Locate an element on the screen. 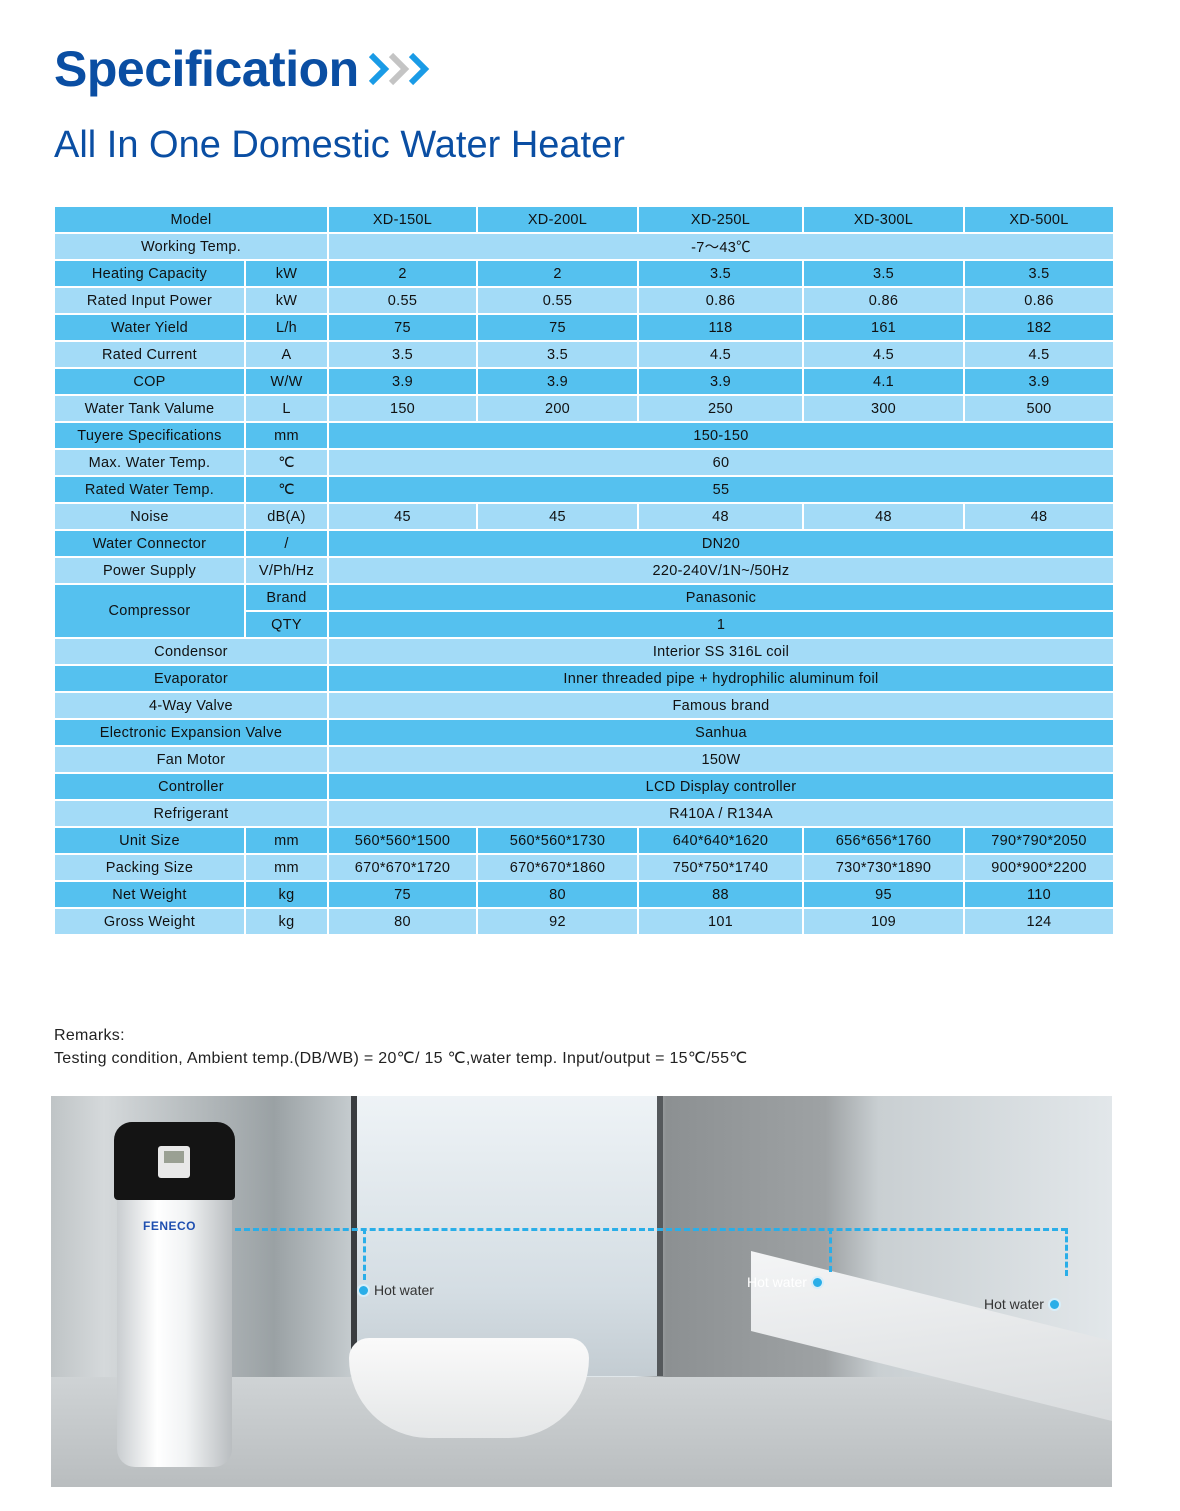 The image size is (1180, 1511). row-value: 250 is located at coordinates (720, 408).